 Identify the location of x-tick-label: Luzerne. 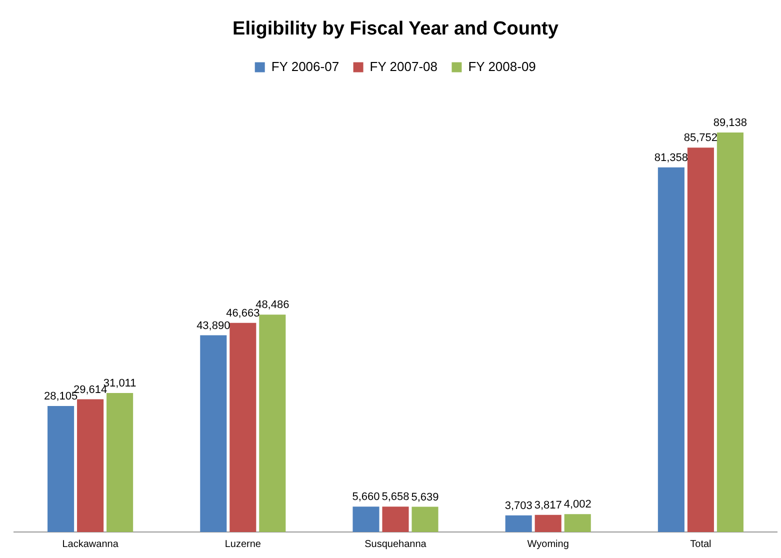
(243, 544).